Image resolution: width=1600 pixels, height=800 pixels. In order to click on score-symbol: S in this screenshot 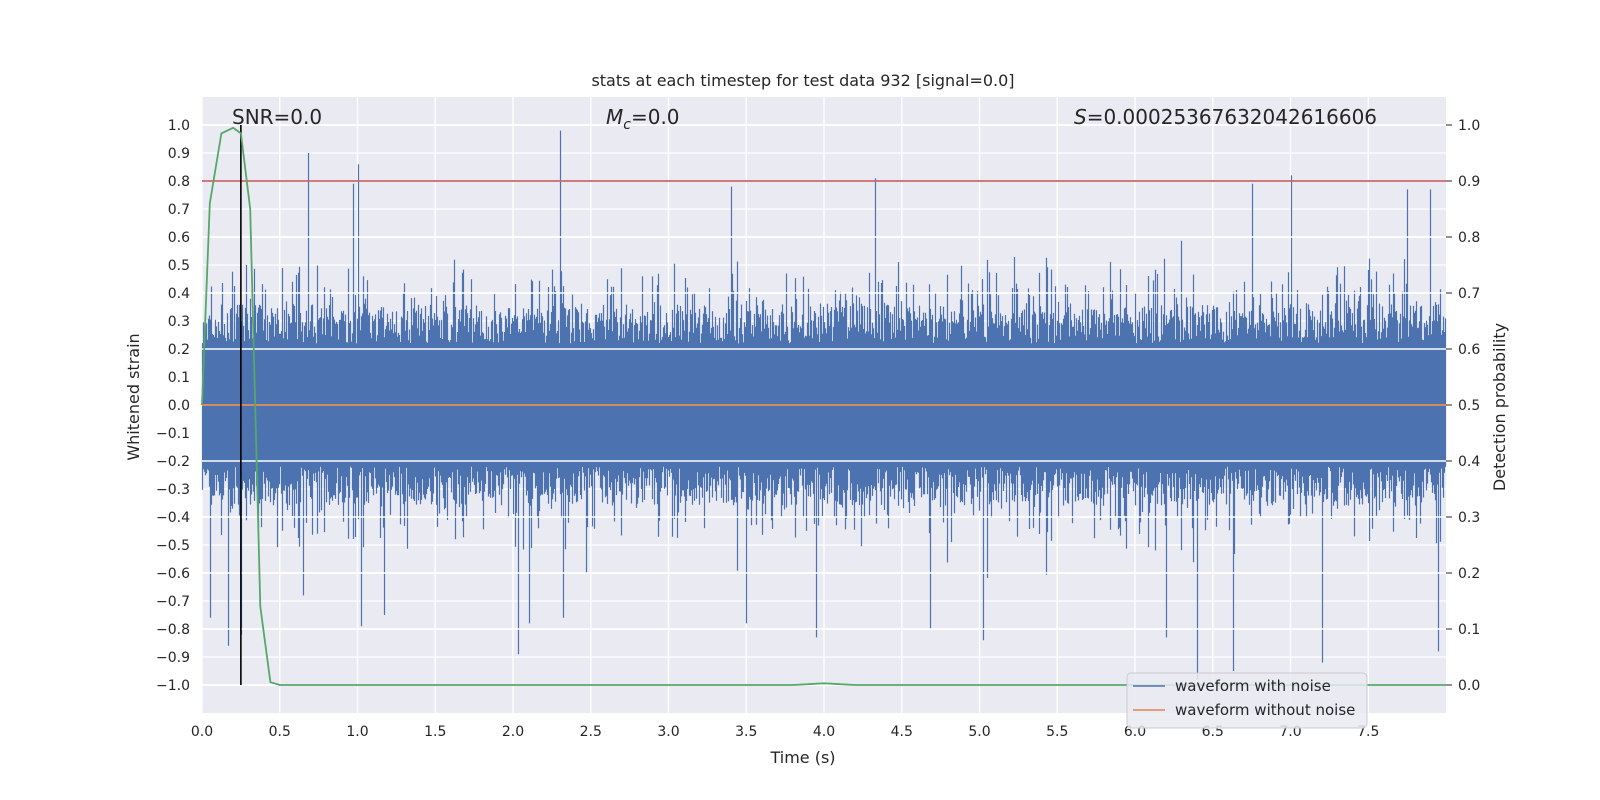, I will do `click(1080, 117)`.